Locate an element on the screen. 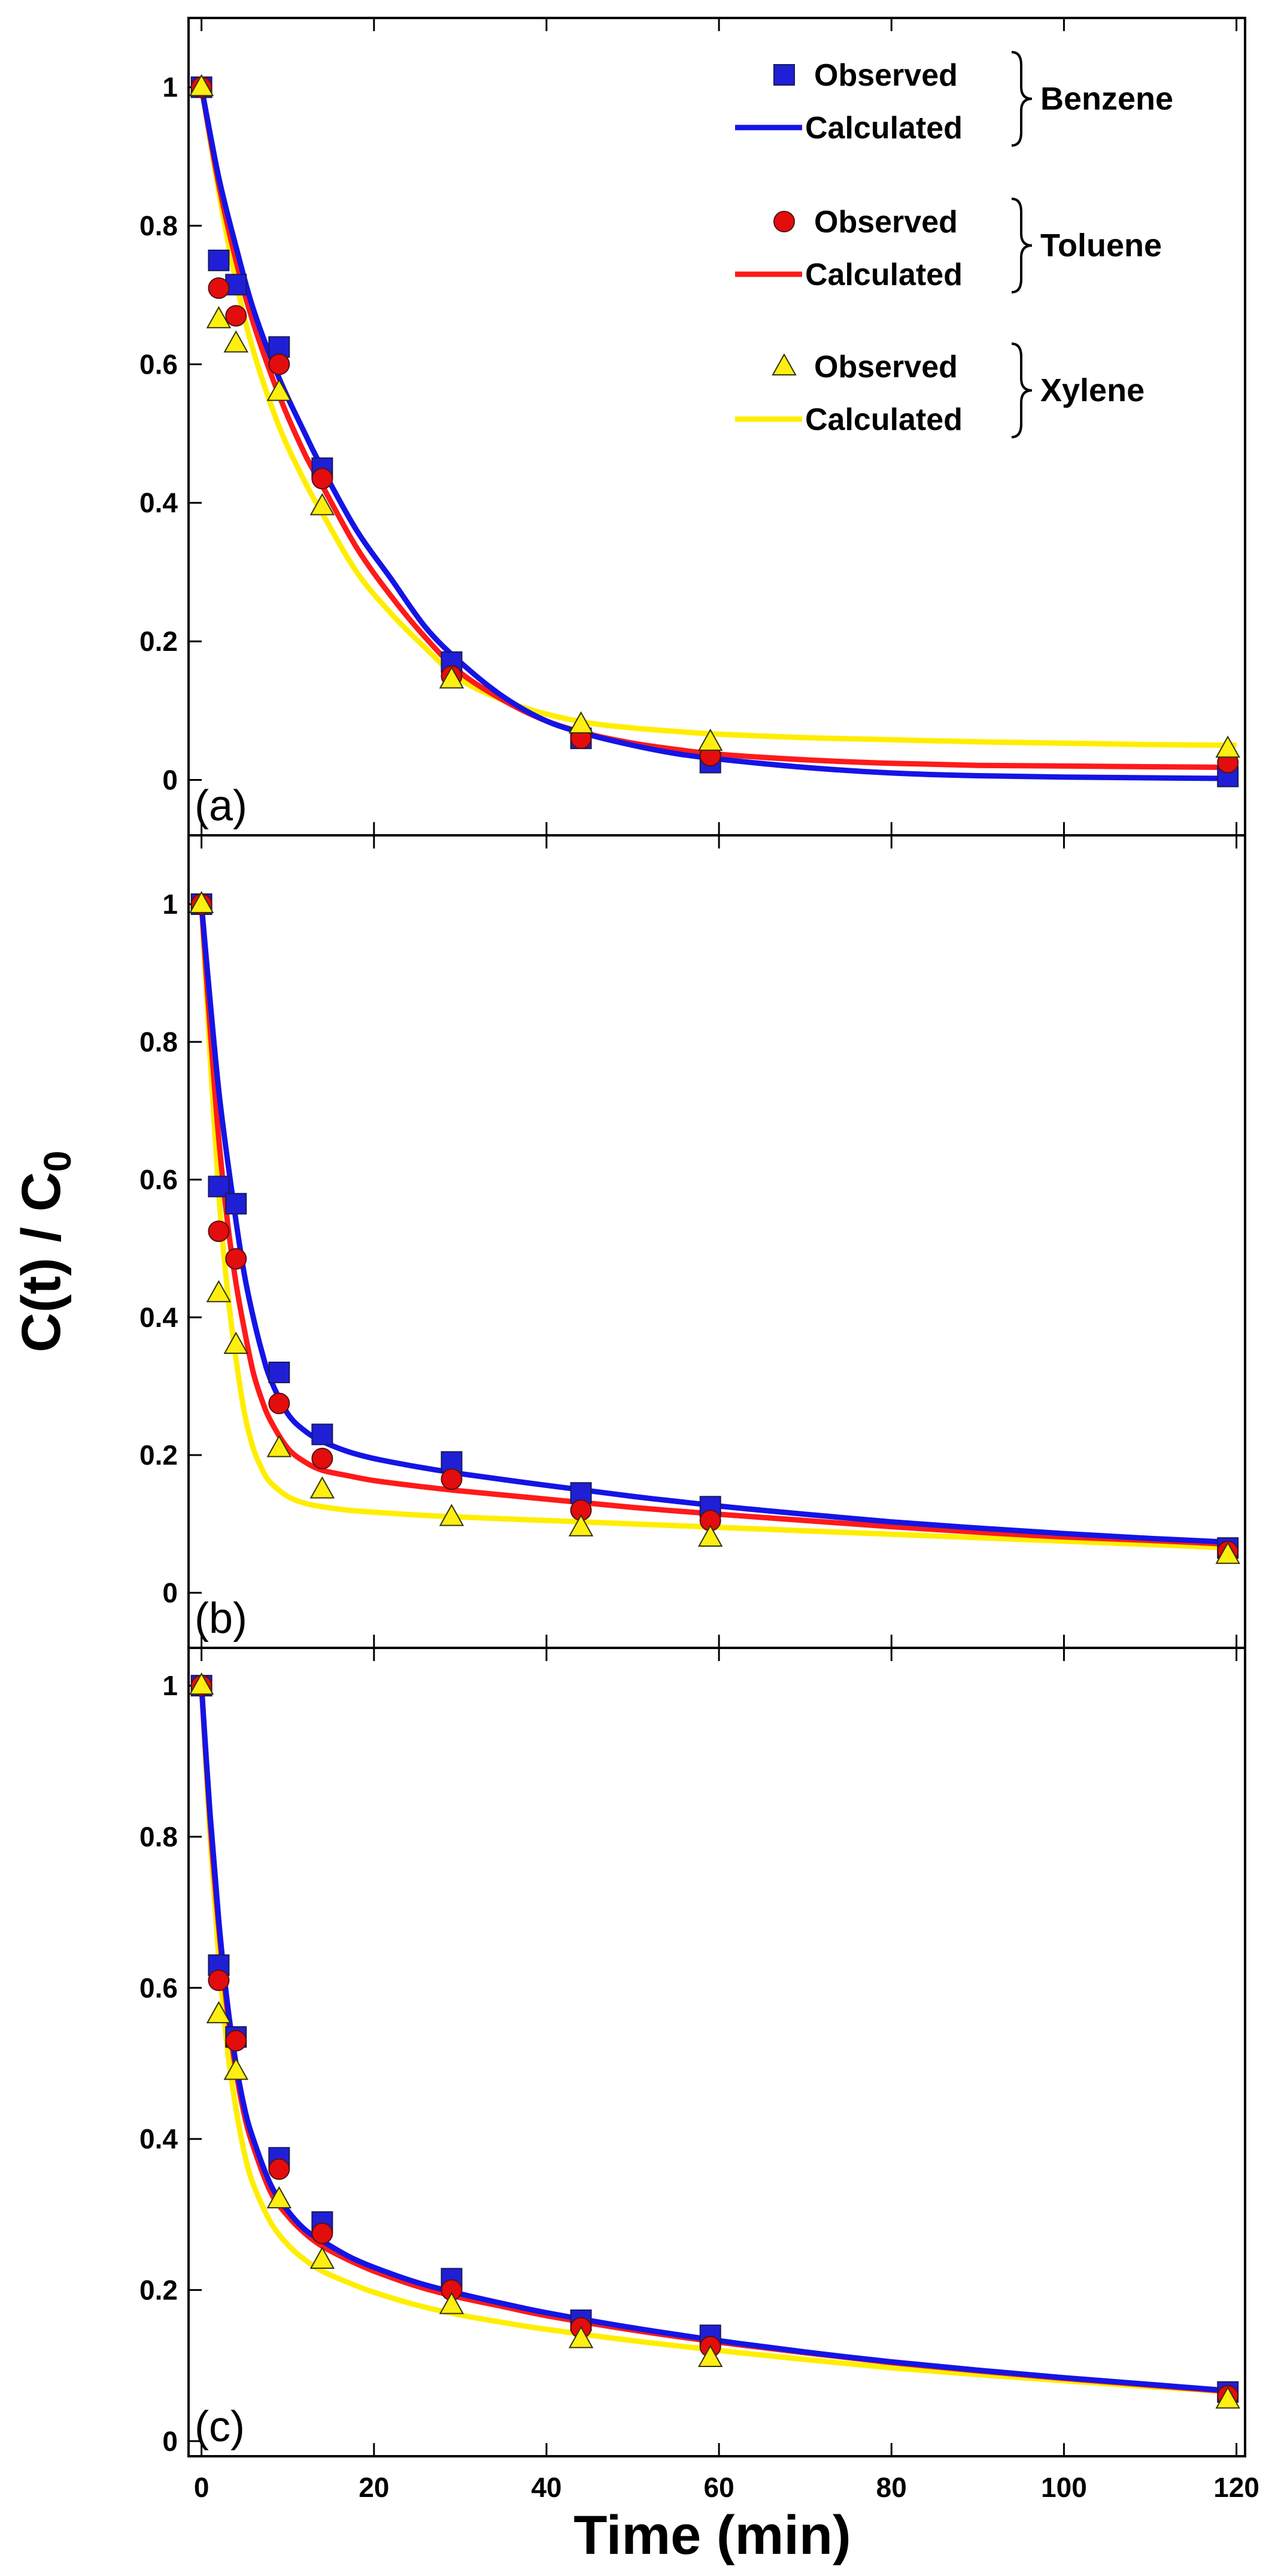 The image size is (1278, 2576). legend-compound-label: Xylene is located at coordinates (1093, 390).